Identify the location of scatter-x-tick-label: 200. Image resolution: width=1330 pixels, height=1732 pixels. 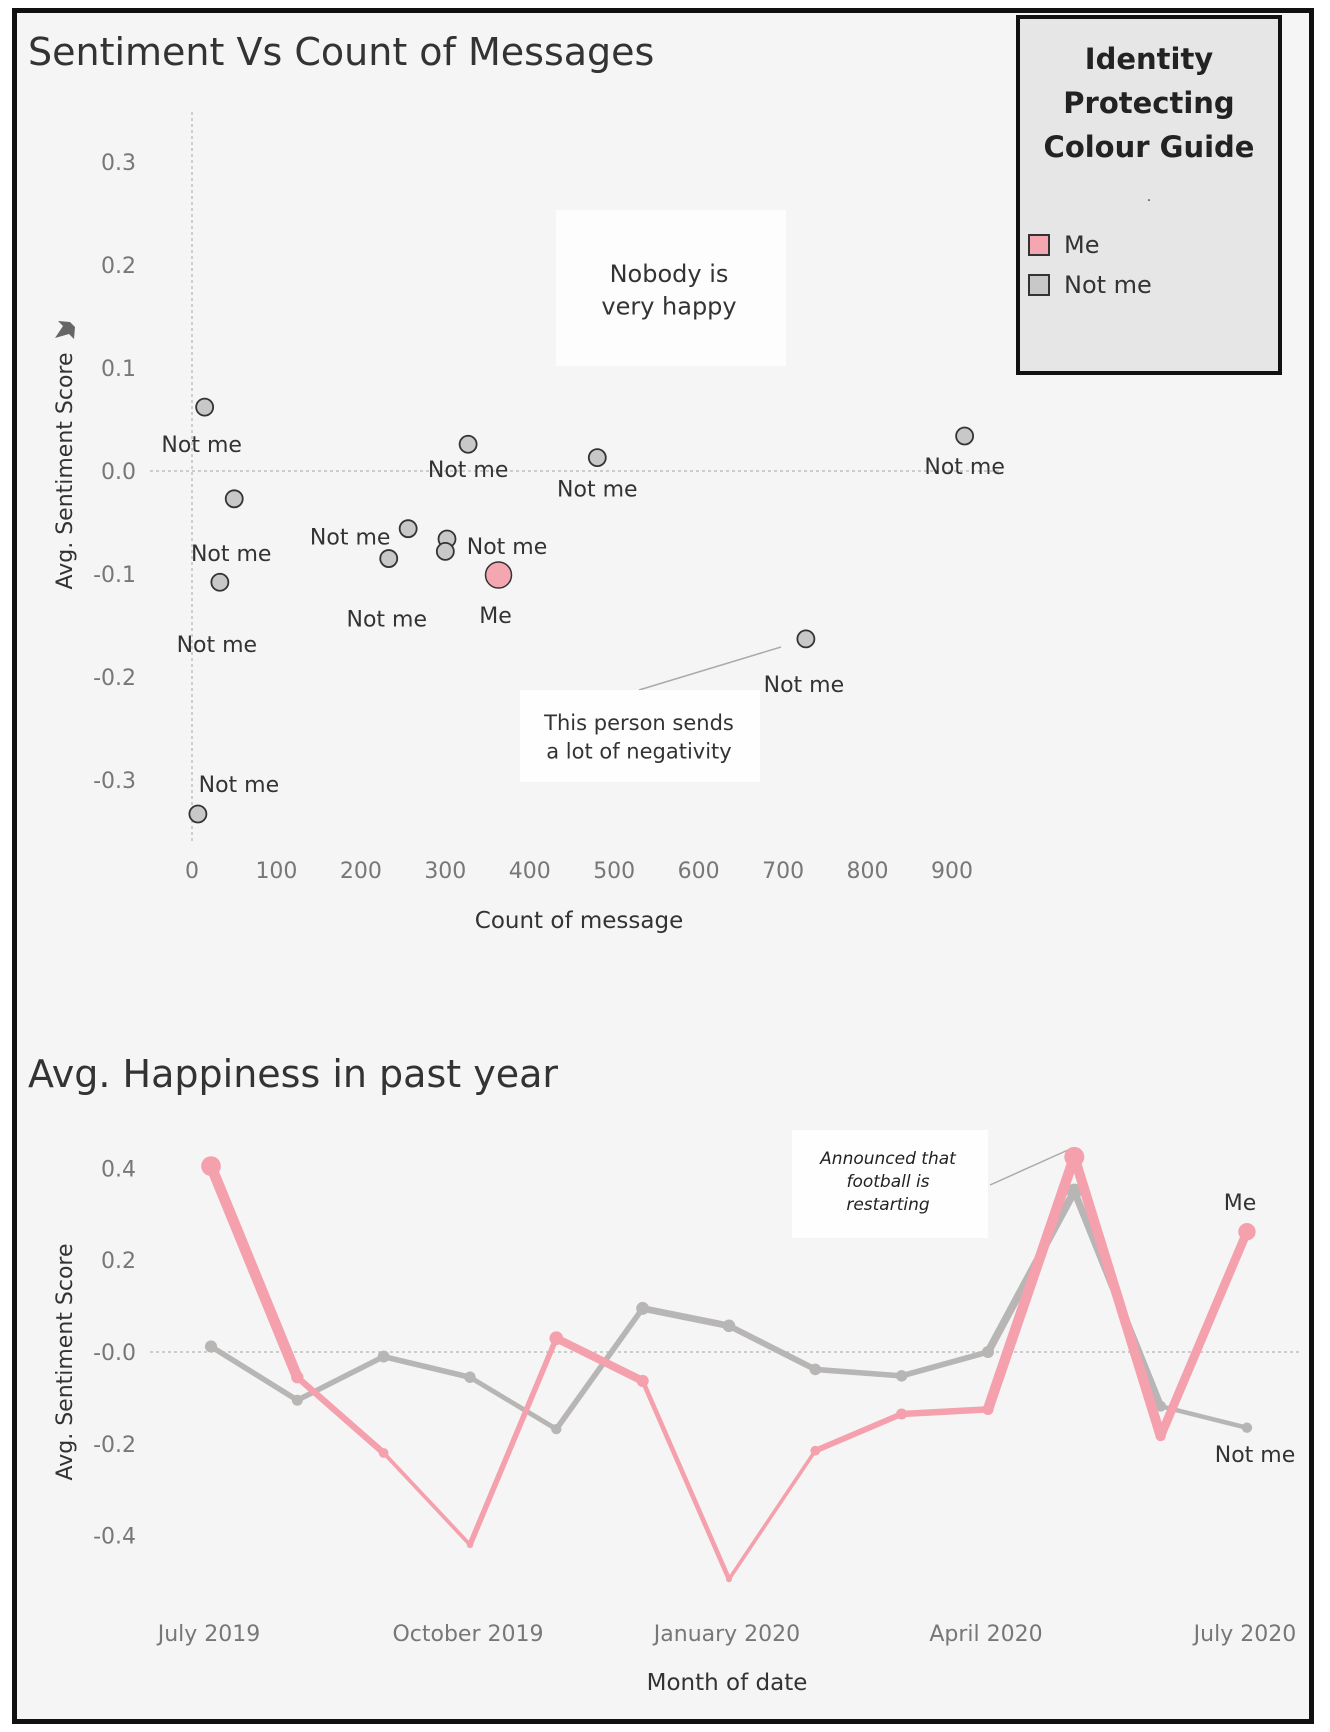
(361, 871).